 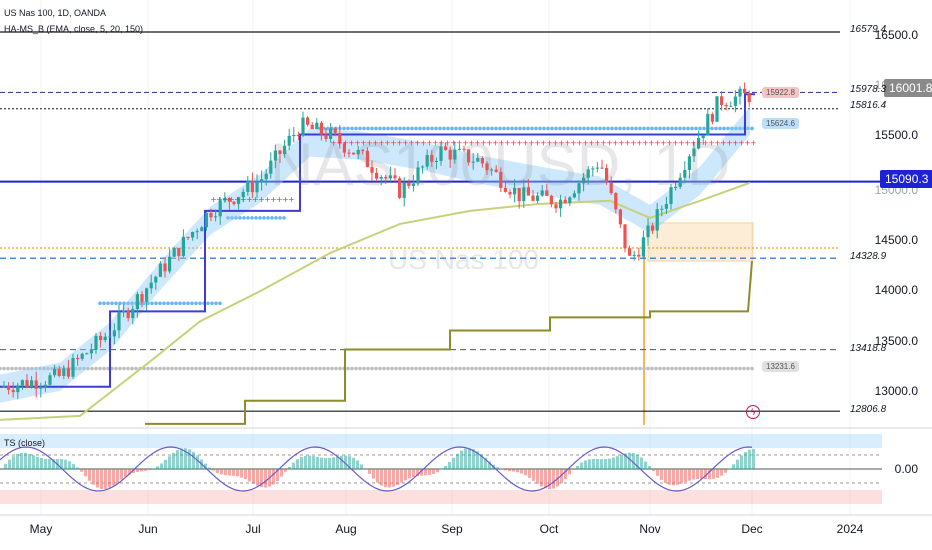 What do you see at coordinates (753, 412) in the screenshot?
I see `lightning-icon: ϟ` at bounding box center [753, 412].